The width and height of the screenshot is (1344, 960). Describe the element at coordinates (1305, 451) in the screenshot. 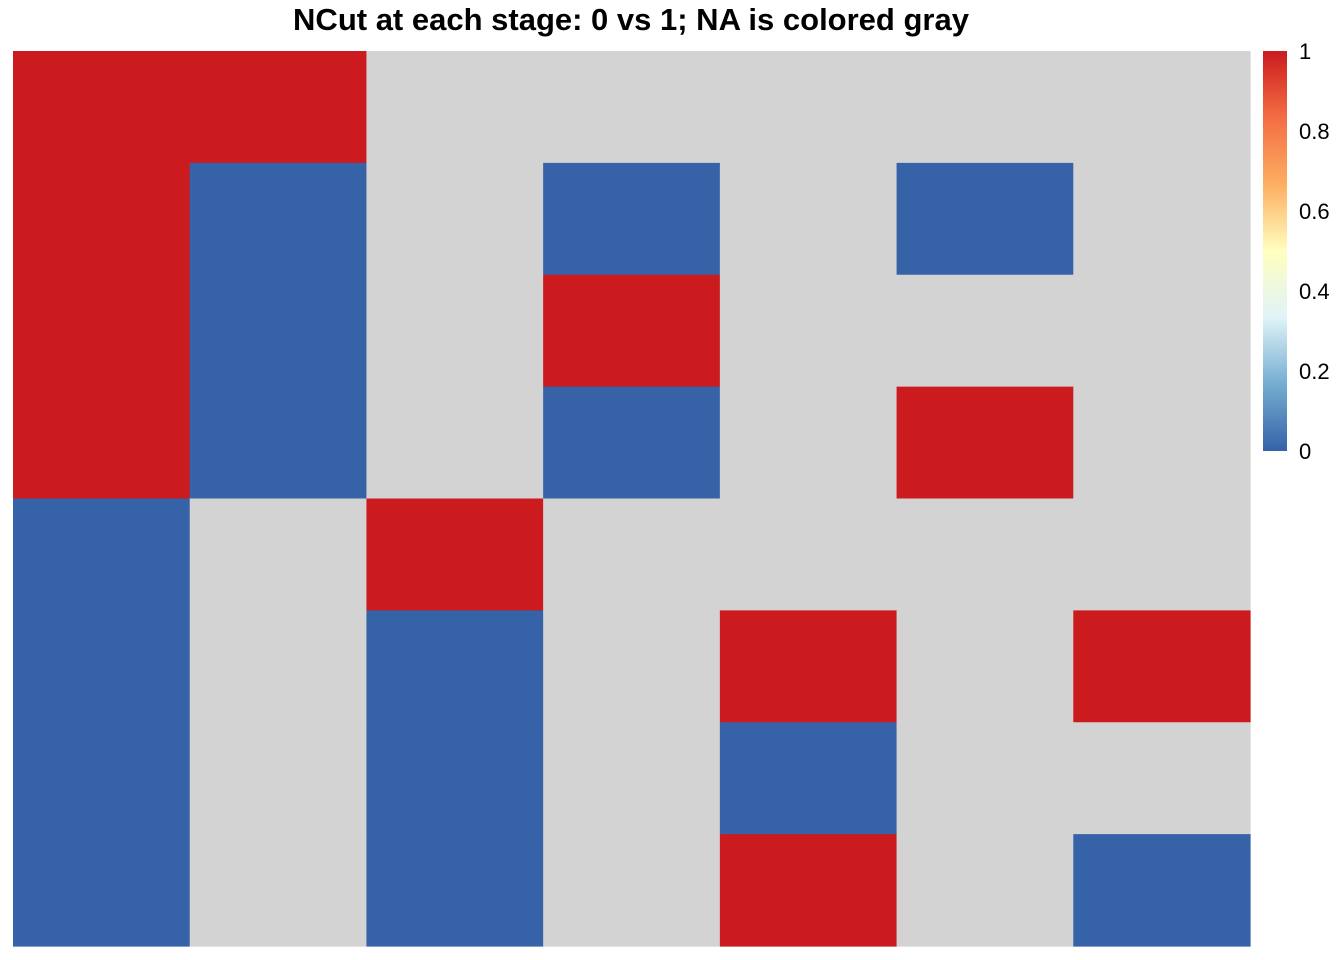

I see `legend-tick-label: 0` at that location.